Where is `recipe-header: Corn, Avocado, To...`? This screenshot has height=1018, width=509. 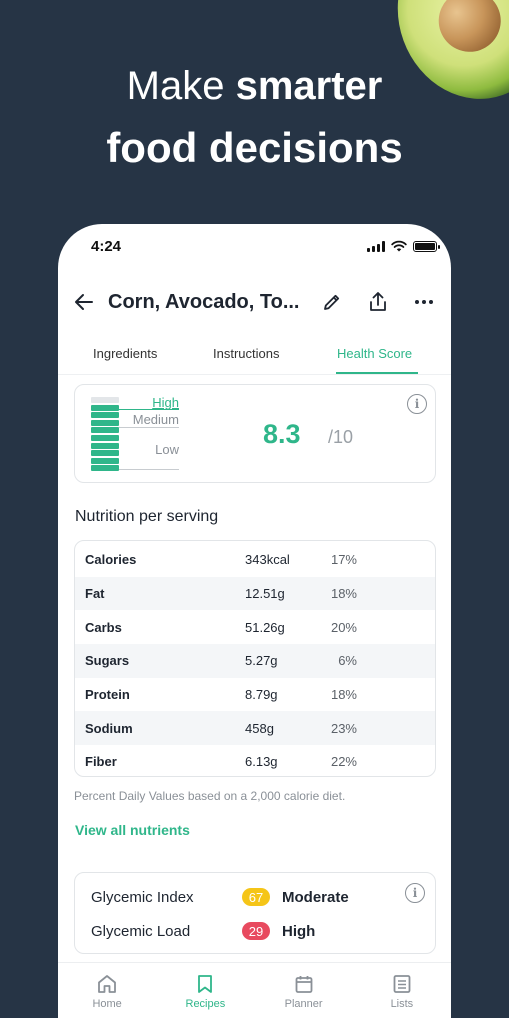
recipe-header: Corn, Avocado, To... is located at coordinates (254, 302).